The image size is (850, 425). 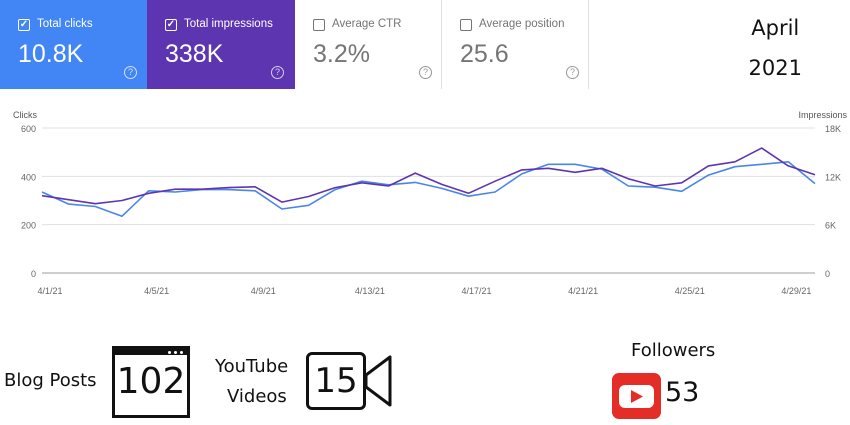 What do you see at coordinates (484, 54) in the screenshot?
I see `card-value: 25.6` at bounding box center [484, 54].